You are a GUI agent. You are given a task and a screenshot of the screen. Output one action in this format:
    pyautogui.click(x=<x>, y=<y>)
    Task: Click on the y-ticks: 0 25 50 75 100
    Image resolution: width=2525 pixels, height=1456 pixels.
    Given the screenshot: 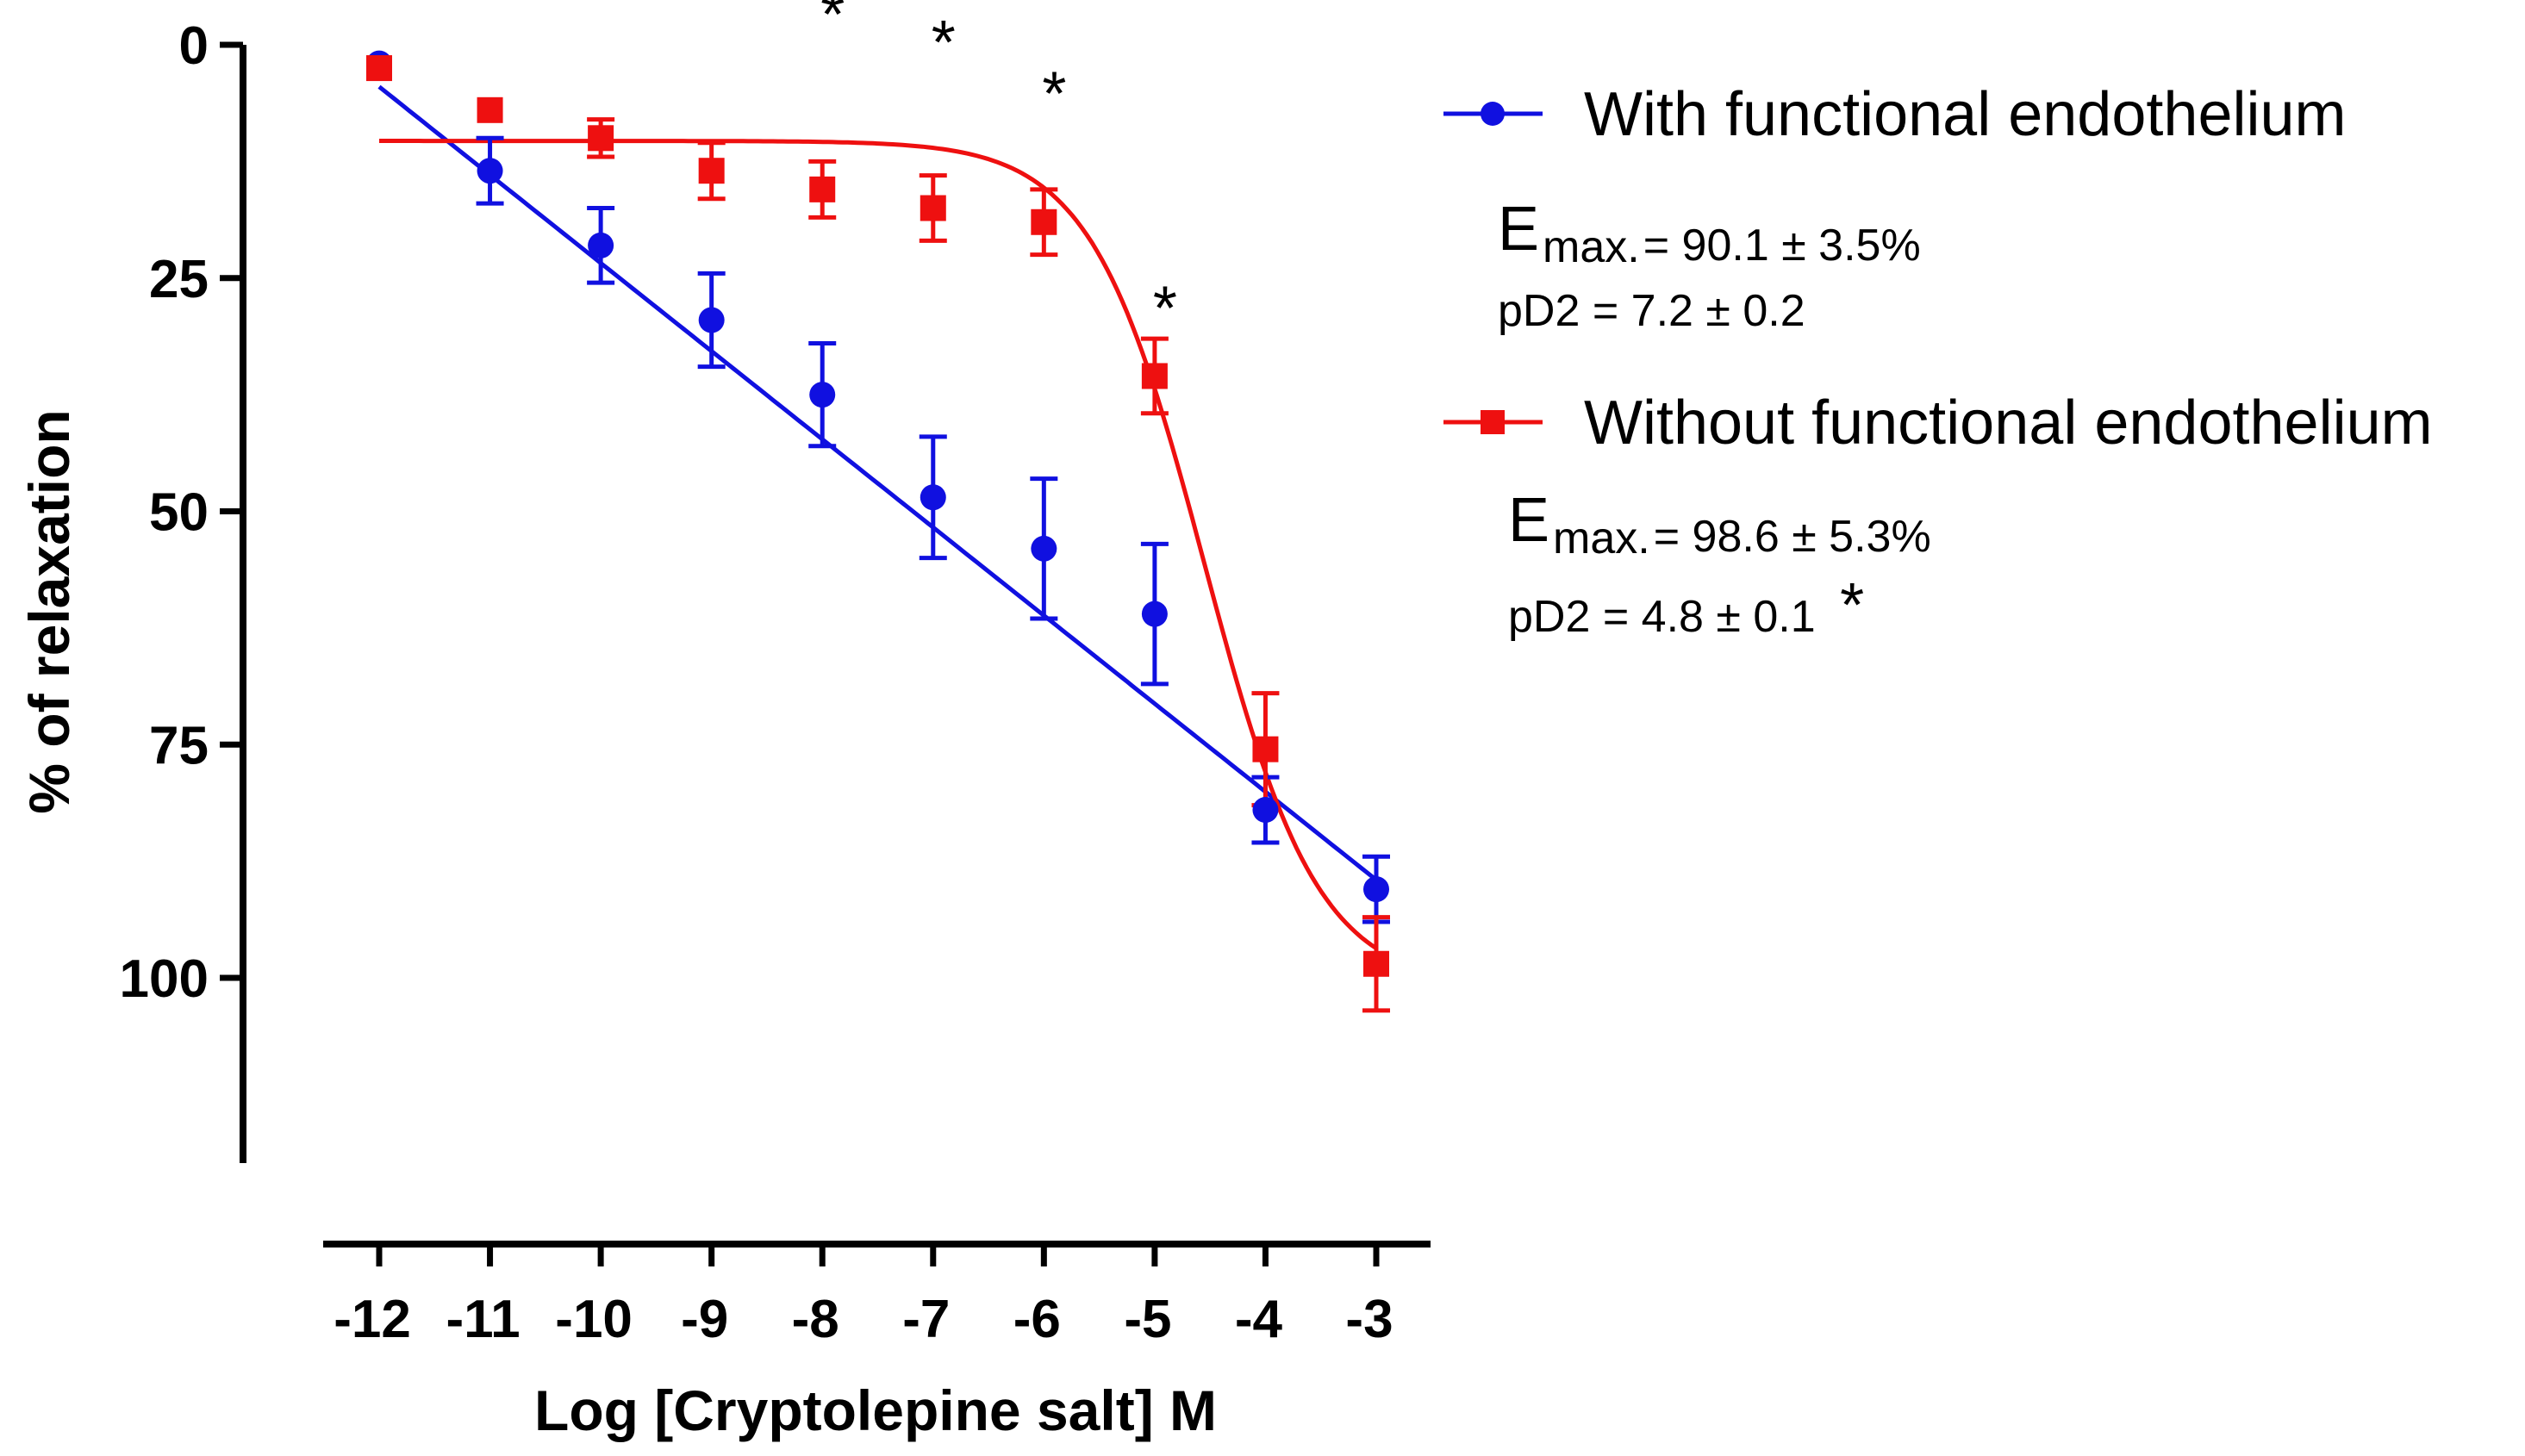 What is the action you would take?
    pyautogui.click(x=181, y=512)
    